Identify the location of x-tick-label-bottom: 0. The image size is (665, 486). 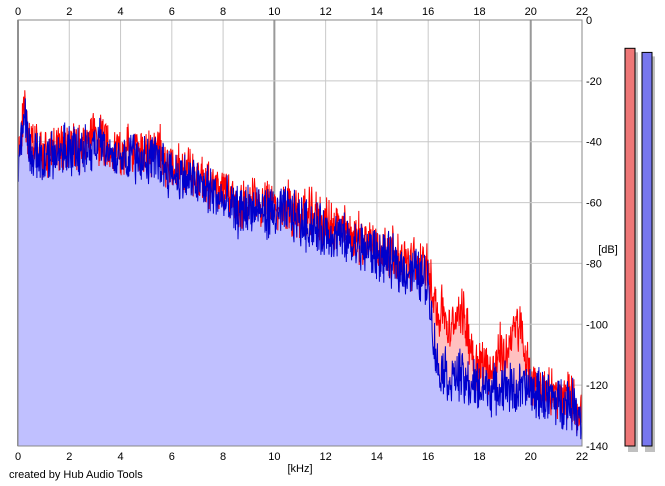
(18, 457).